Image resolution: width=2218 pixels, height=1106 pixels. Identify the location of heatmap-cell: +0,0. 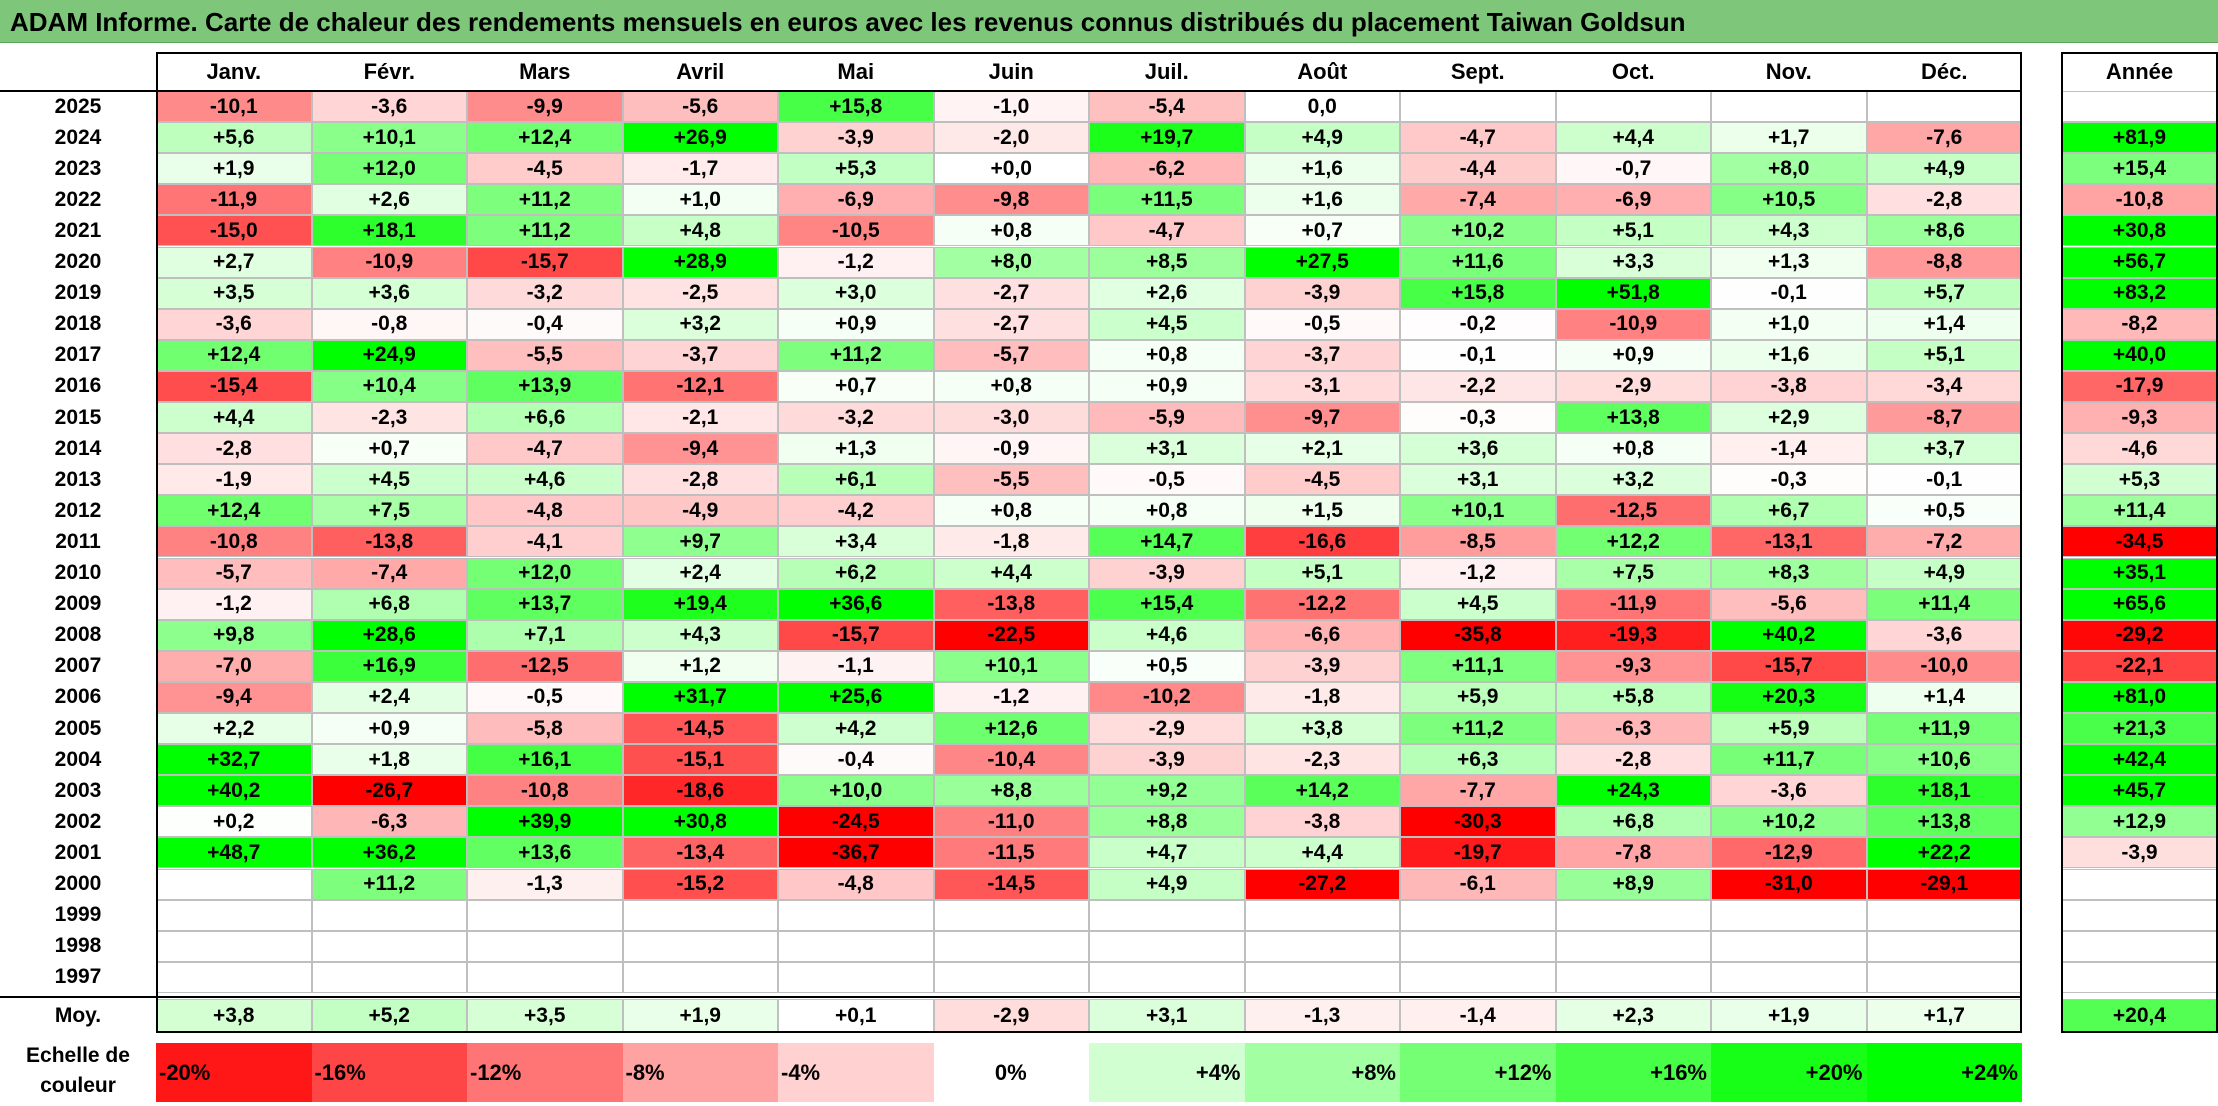
(1011, 169).